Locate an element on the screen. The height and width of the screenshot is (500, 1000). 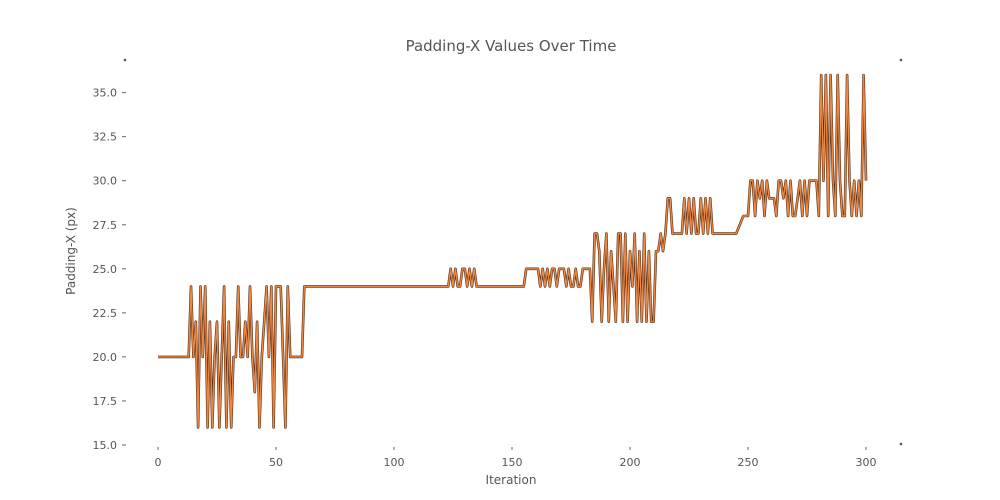
y-tick-label: 25.0 is located at coordinates (105, 269).